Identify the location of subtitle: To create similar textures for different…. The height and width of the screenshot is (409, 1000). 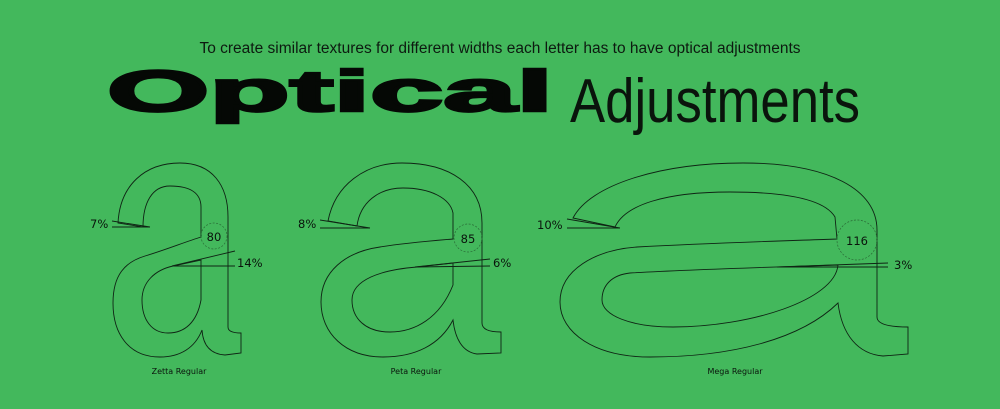
(499, 48).